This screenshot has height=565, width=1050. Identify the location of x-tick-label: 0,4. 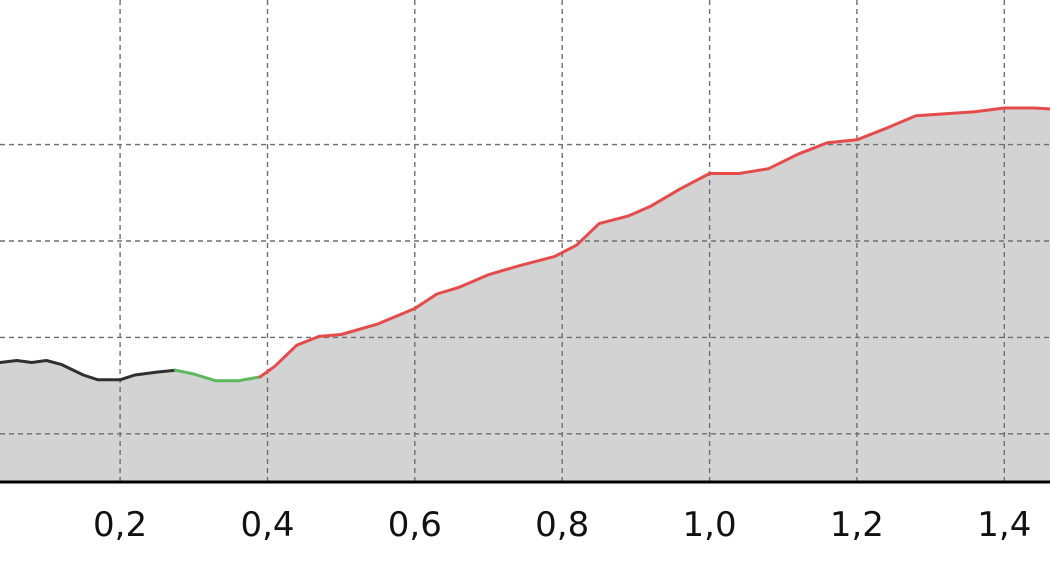
(267, 525).